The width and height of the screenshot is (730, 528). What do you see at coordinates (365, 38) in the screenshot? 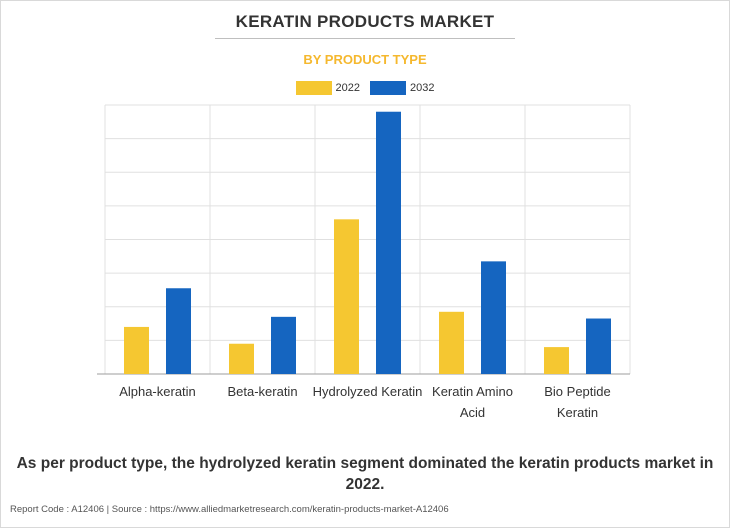
I see `title-divider` at bounding box center [365, 38].